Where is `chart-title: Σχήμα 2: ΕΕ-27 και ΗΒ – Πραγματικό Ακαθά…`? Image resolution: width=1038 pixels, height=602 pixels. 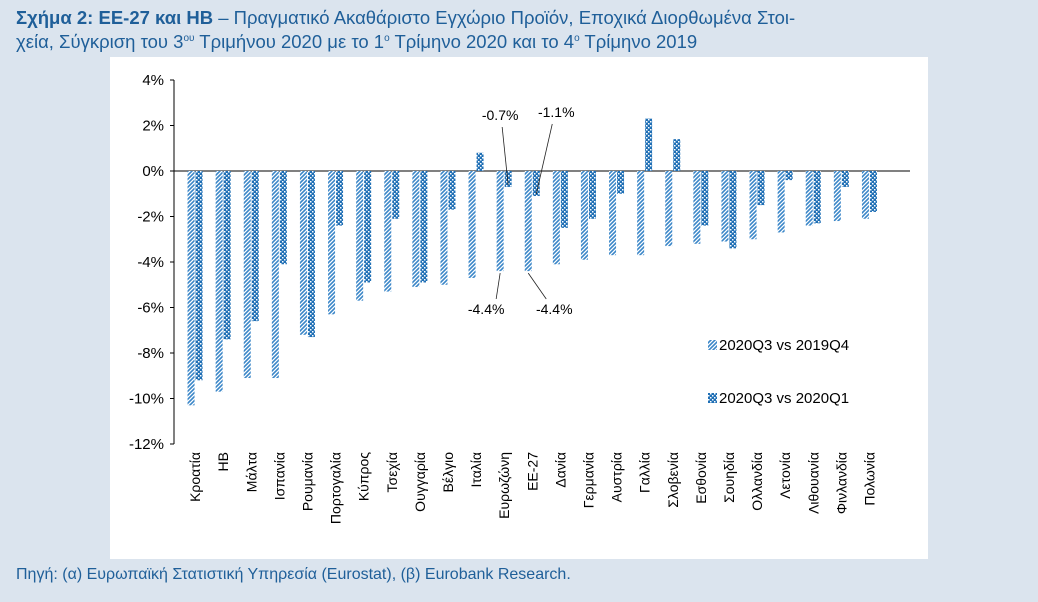 chart-title: Σχήμα 2: ΕΕ-27 και ΗΒ – Πραγματικό Ακαθά… is located at coordinates (521, 30).